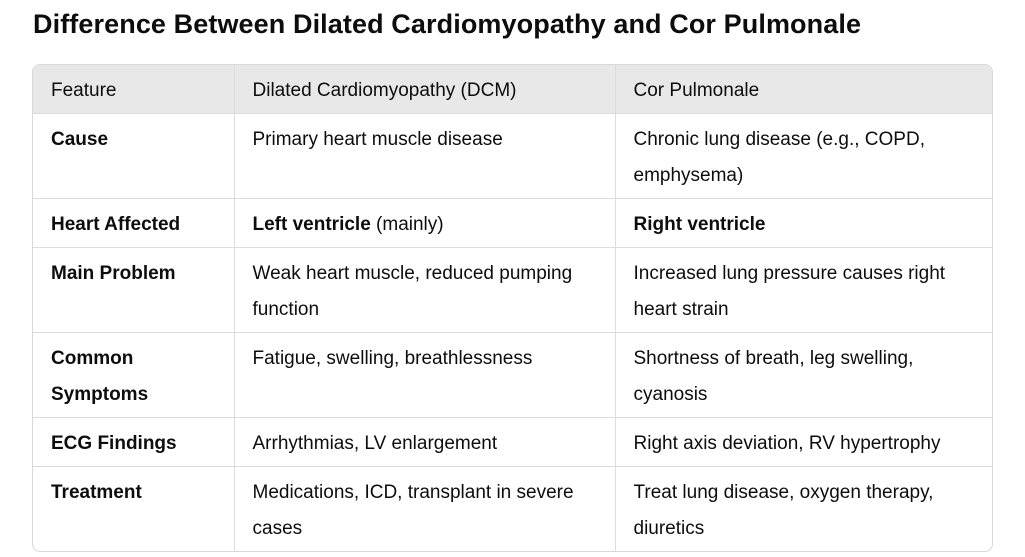 The height and width of the screenshot is (557, 1025). Describe the element at coordinates (134, 375) in the screenshot. I see `row-feature-common-symptoms: Common Symptoms` at that location.